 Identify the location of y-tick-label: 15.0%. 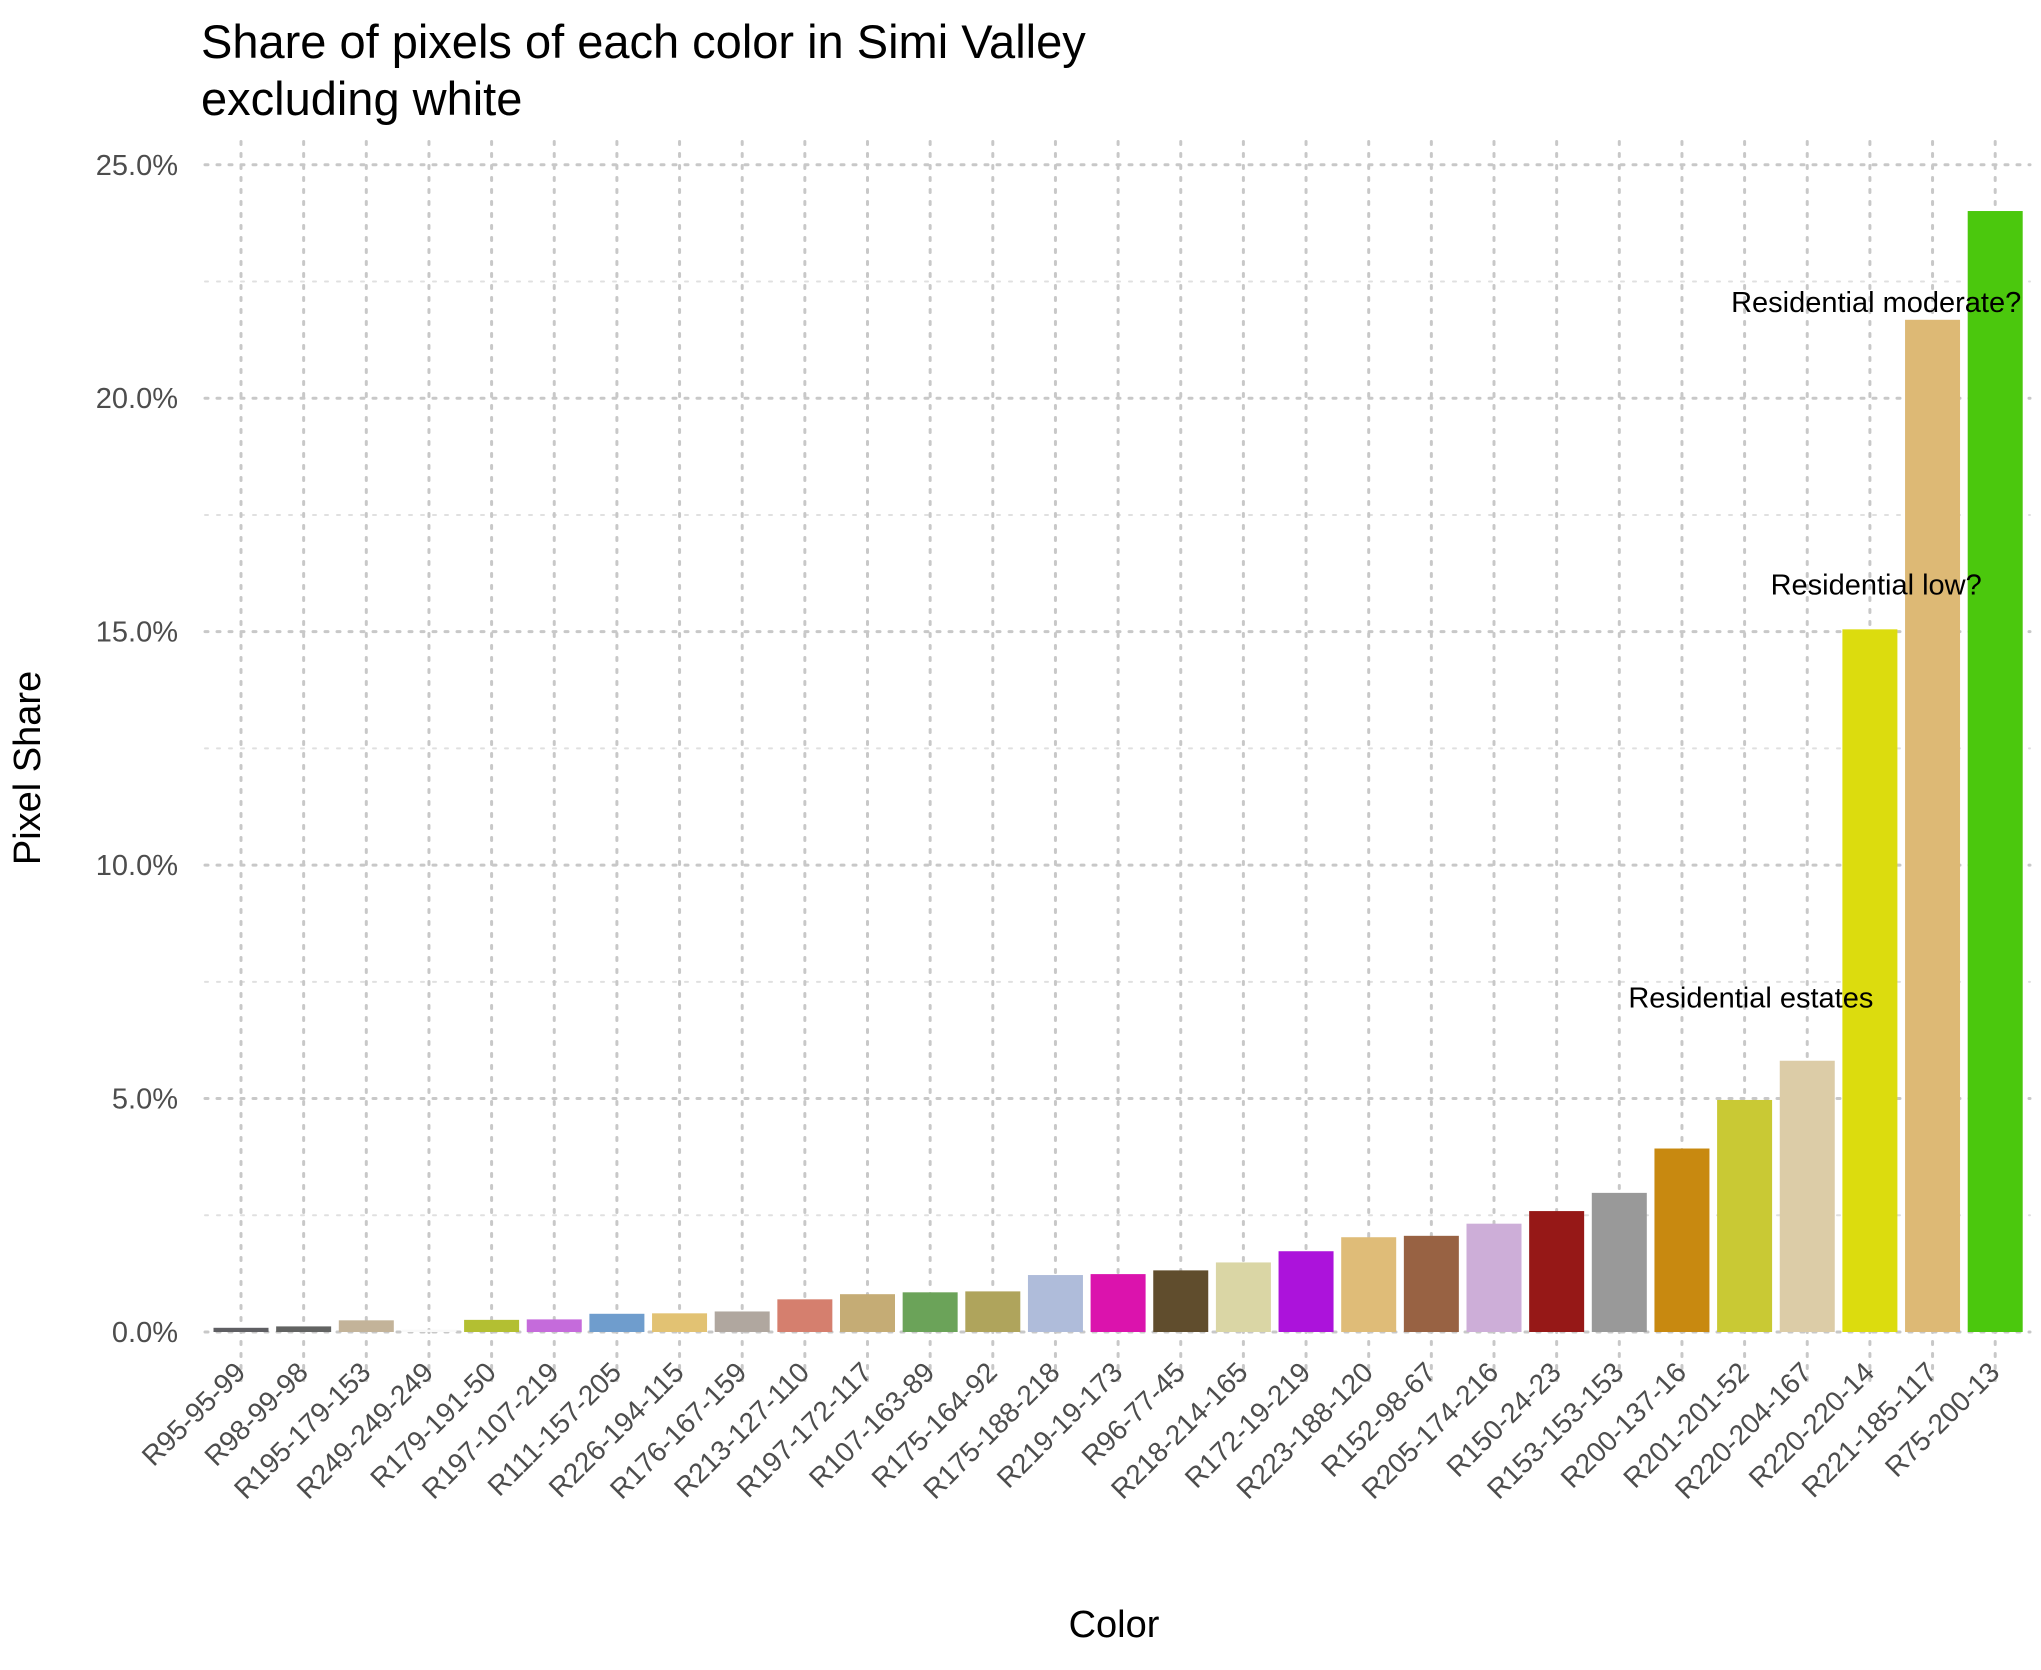
(137, 633).